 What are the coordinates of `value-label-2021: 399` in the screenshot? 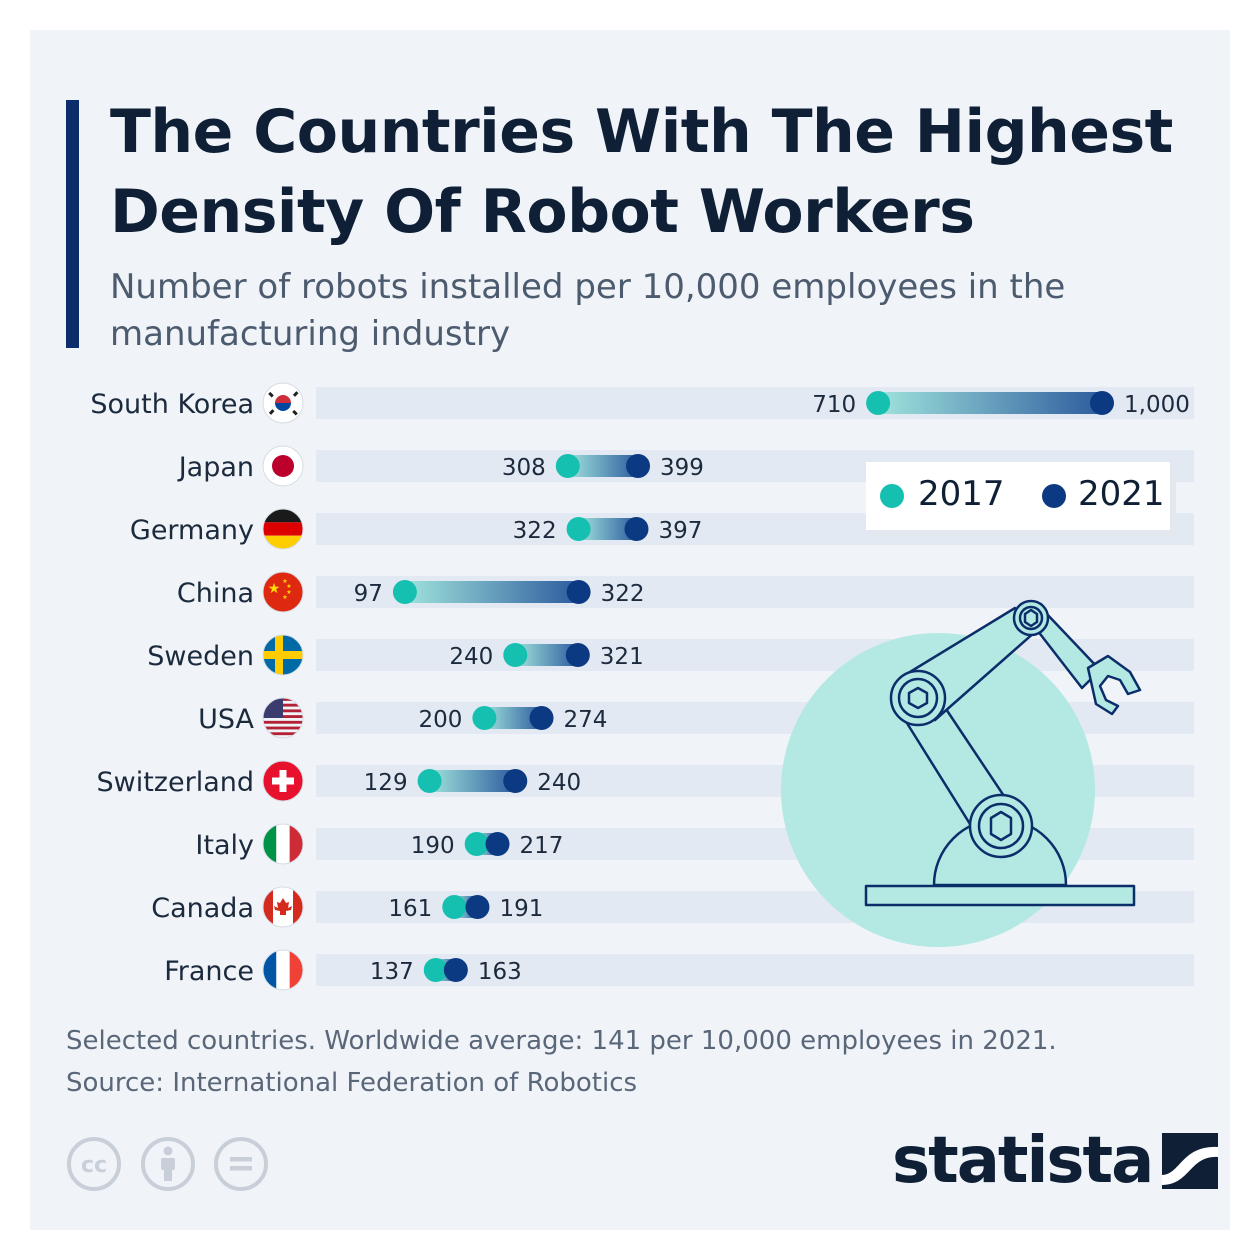 It's located at (682, 468).